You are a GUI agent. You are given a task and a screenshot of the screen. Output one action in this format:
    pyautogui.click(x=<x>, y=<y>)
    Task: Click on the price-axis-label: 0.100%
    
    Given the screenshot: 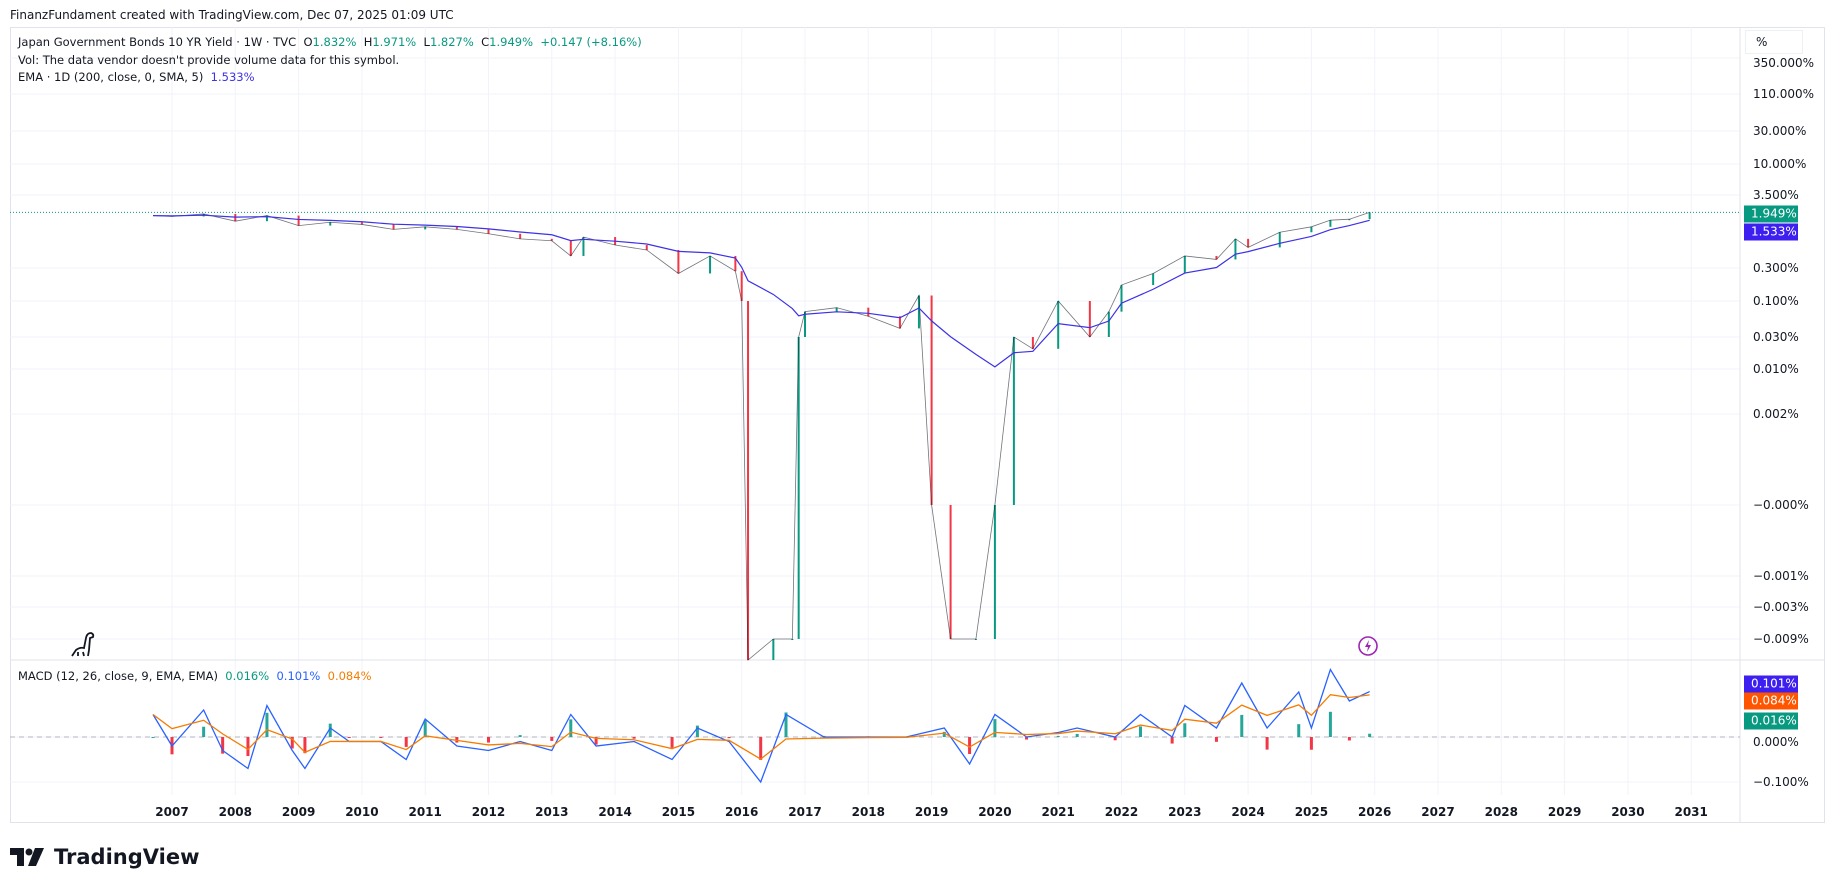 What is the action you would take?
    pyautogui.click(x=1776, y=301)
    